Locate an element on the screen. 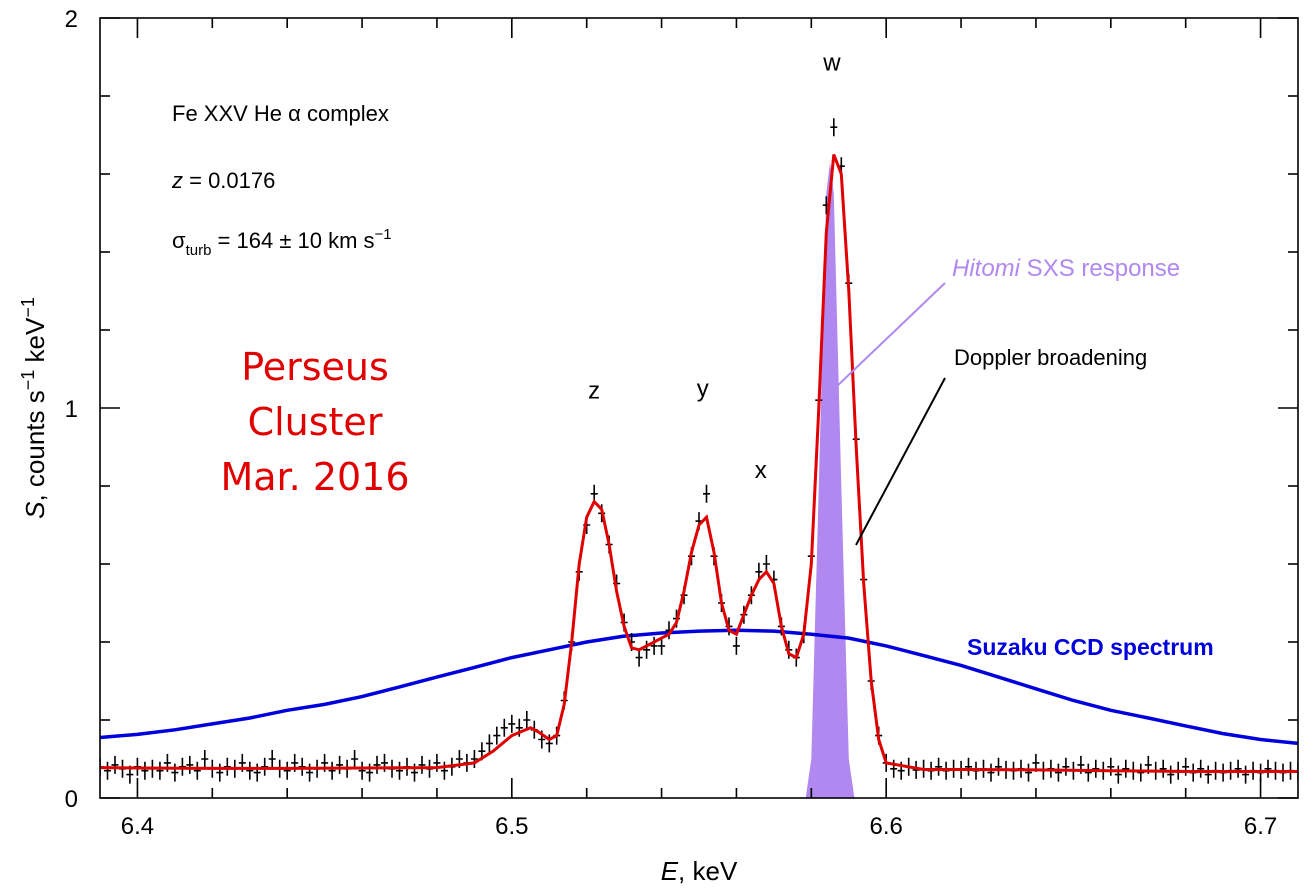 This screenshot has height=894, width=1305. cluster-label-line-1: Perseus is located at coordinates (315, 367).